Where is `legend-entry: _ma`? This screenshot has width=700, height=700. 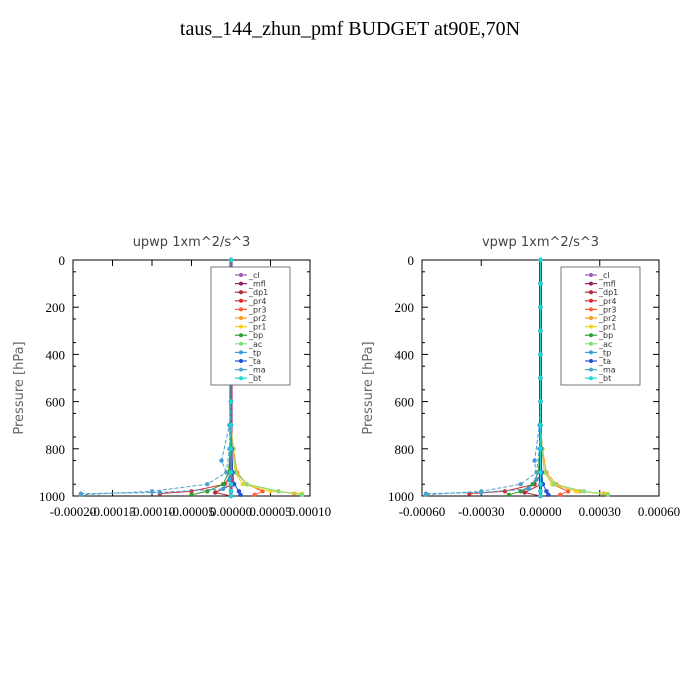
legend-entry: _ma is located at coordinates (607, 370).